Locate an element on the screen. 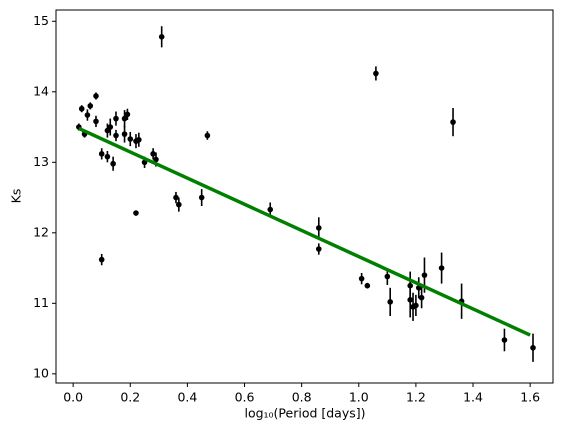 Image resolution: width=563 pixels, height=433 pixels. x-tick-label: 0.8 is located at coordinates (302, 397).